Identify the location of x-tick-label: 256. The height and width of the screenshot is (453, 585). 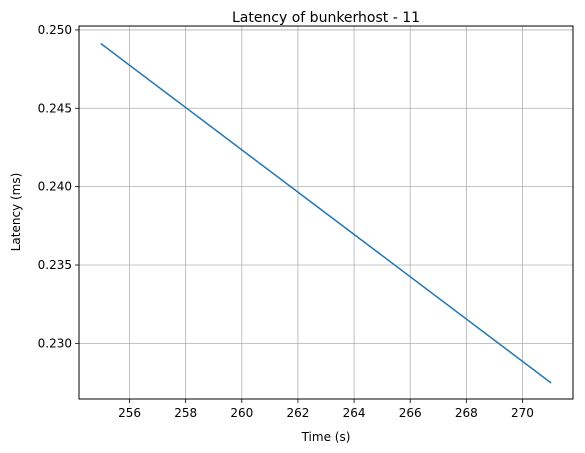
(129, 413).